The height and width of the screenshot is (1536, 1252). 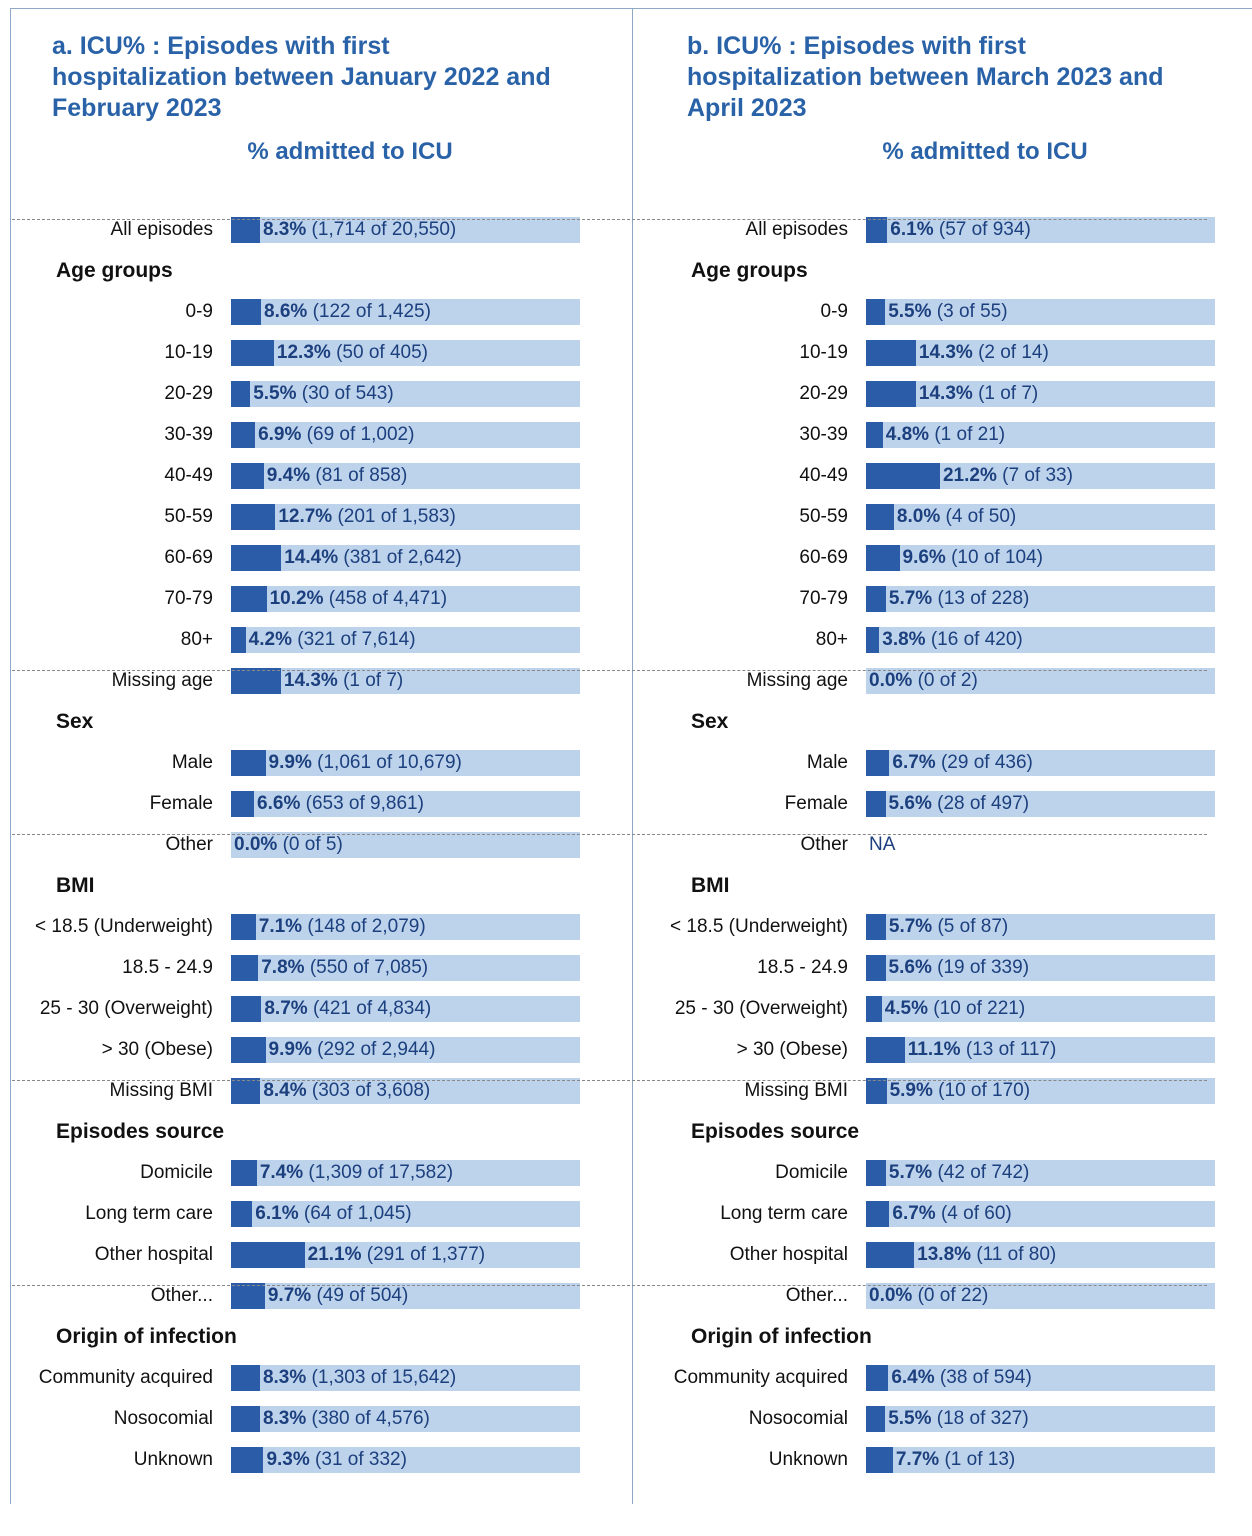 What do you see at coordinates (1013, 352) in the screenshot?
I see `count-label: (2 of 14)` at bounding box center [1013, 352].